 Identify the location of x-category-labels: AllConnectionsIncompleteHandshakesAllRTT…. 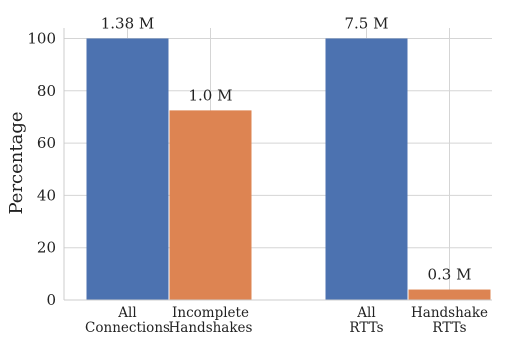
(286, 320).